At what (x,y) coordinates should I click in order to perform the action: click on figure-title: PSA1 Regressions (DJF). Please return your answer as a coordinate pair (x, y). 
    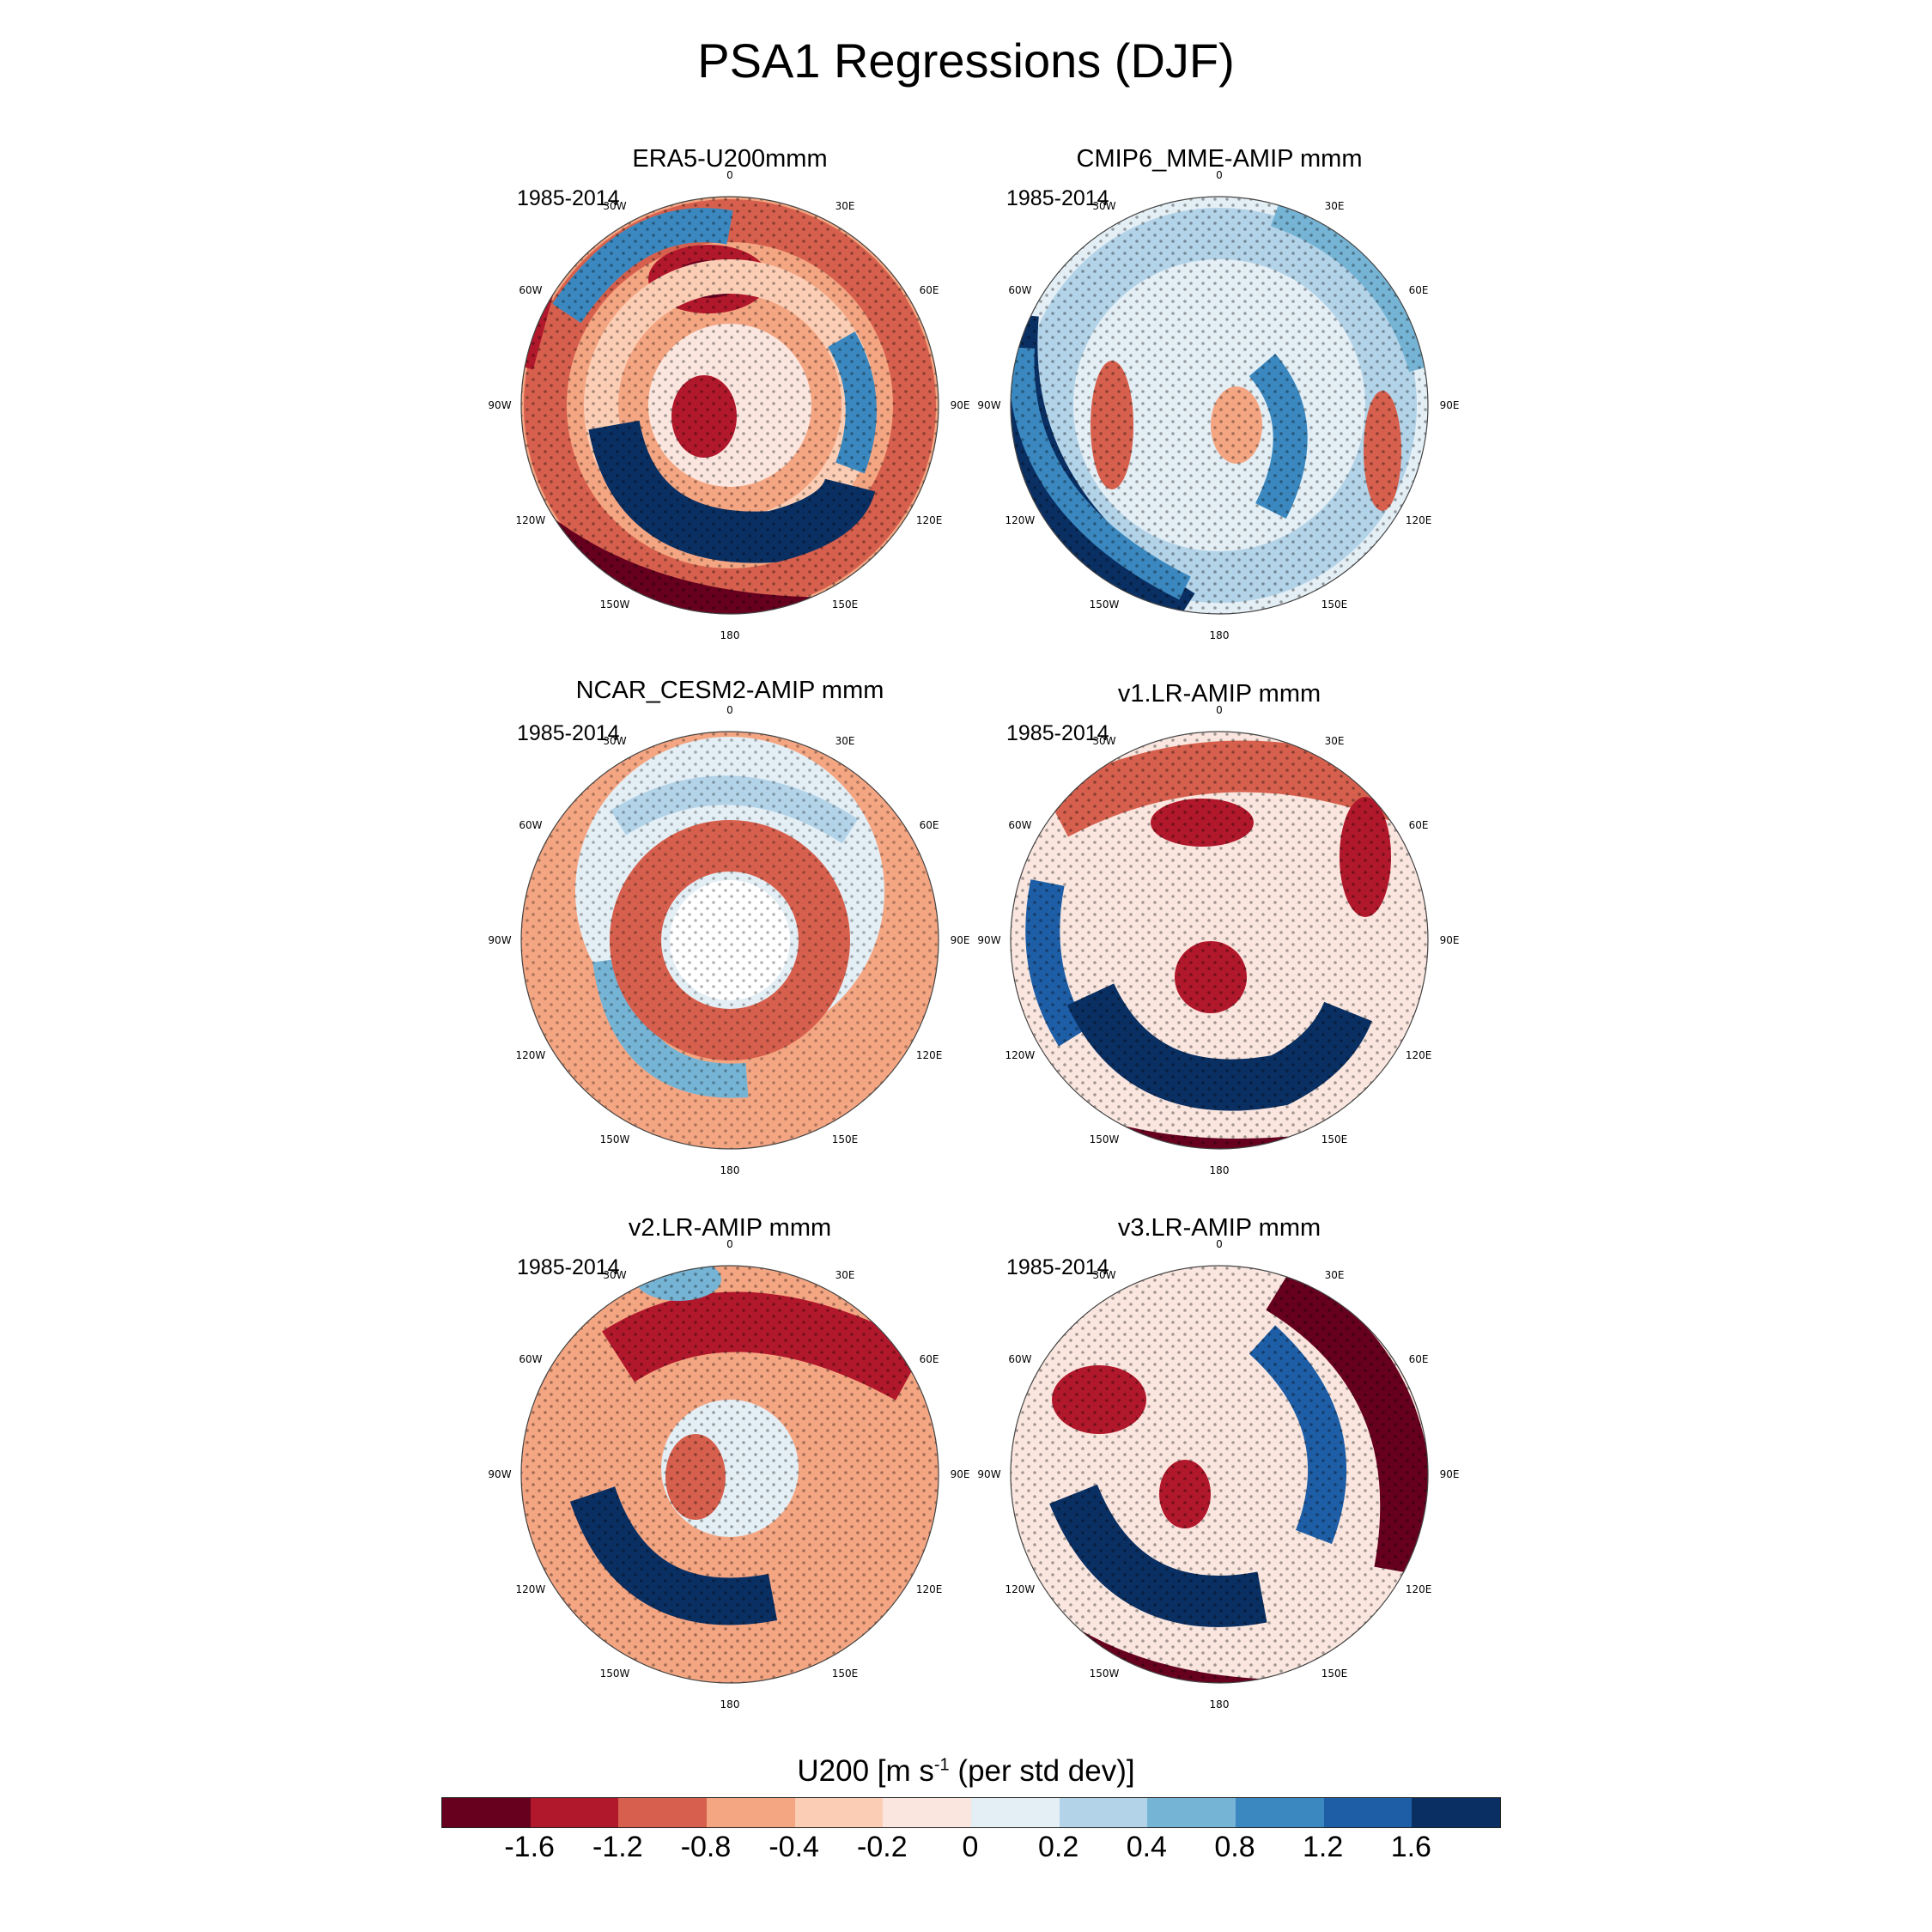
    Looking at the image, I should click on (966, 61).